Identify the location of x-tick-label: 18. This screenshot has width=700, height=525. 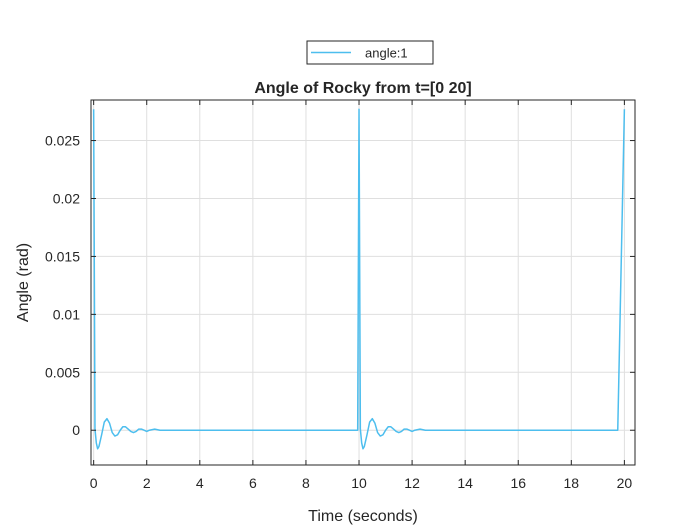
(572, 483).